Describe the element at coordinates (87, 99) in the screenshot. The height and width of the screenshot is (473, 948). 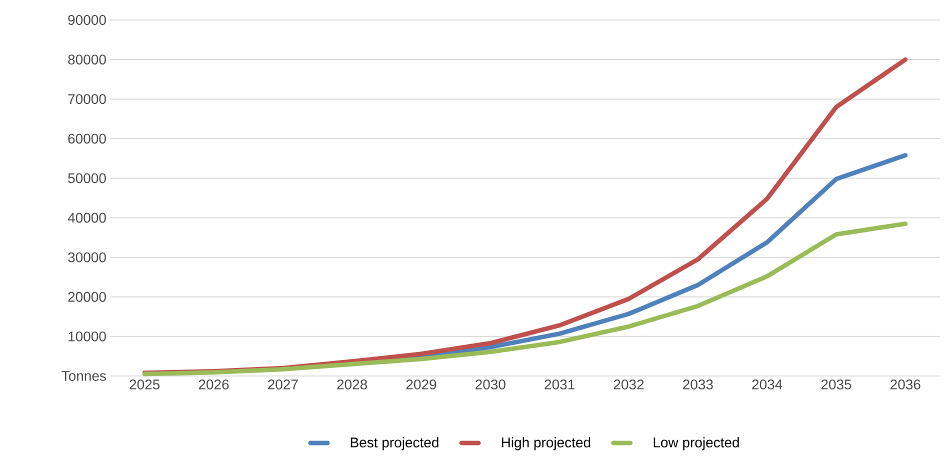
I see `y-tick-label: 70000` at that location.